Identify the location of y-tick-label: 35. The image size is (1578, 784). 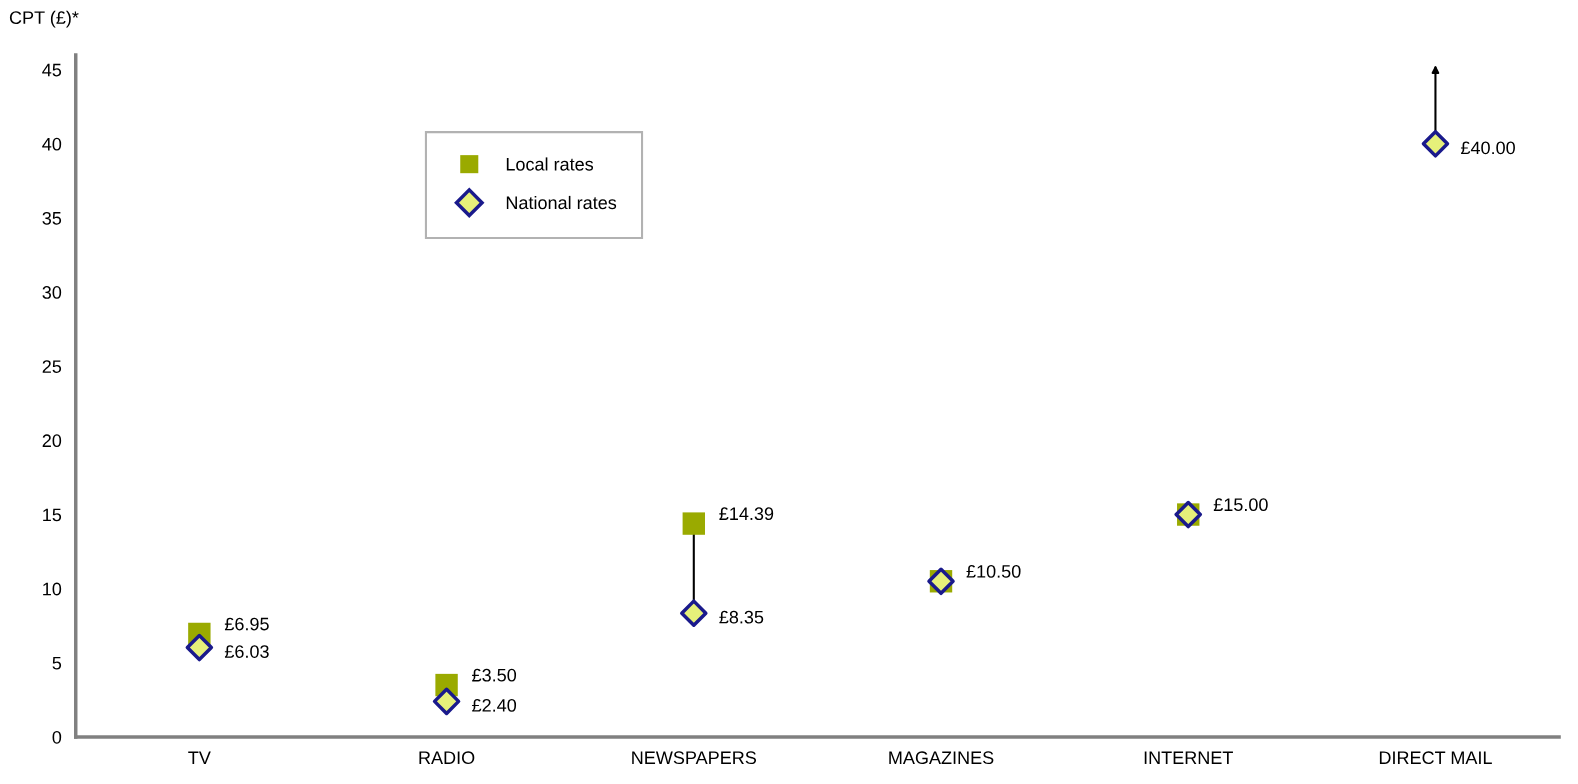
(52, 218).